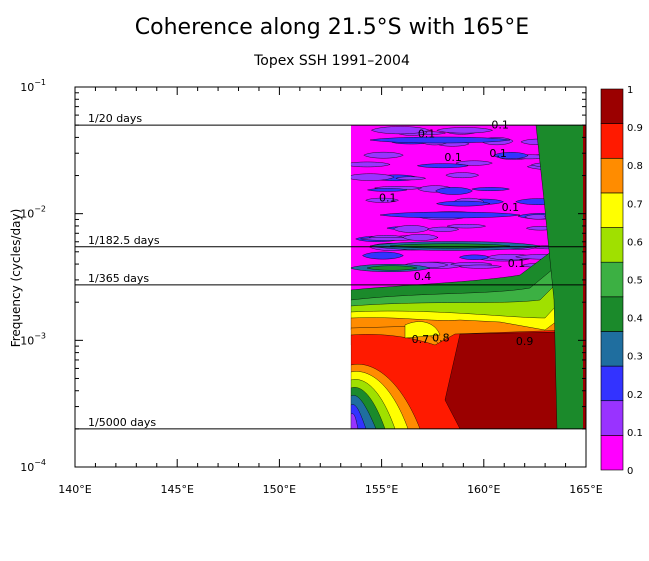  Describe the element at coordinates (635, 319) in the screenshot. I see `colorbar-label: 0.4` at that location.